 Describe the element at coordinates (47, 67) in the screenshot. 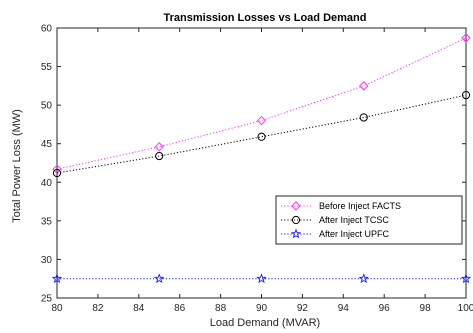

I see `y-tick-label: 55` at that location.